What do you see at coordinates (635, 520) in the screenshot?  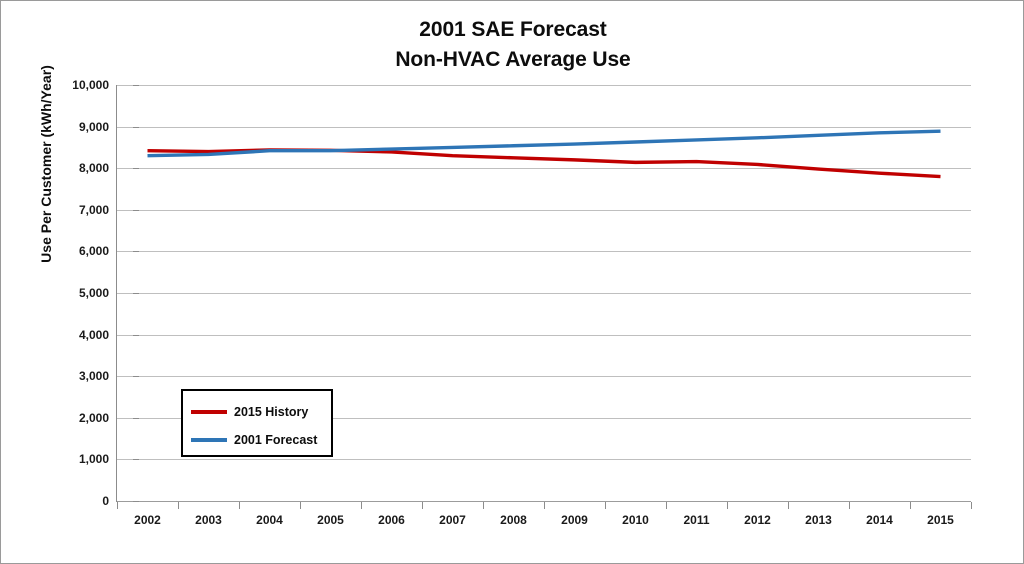 I see `x-axis-tick-label: 2010` at bounding box center [635, 520].